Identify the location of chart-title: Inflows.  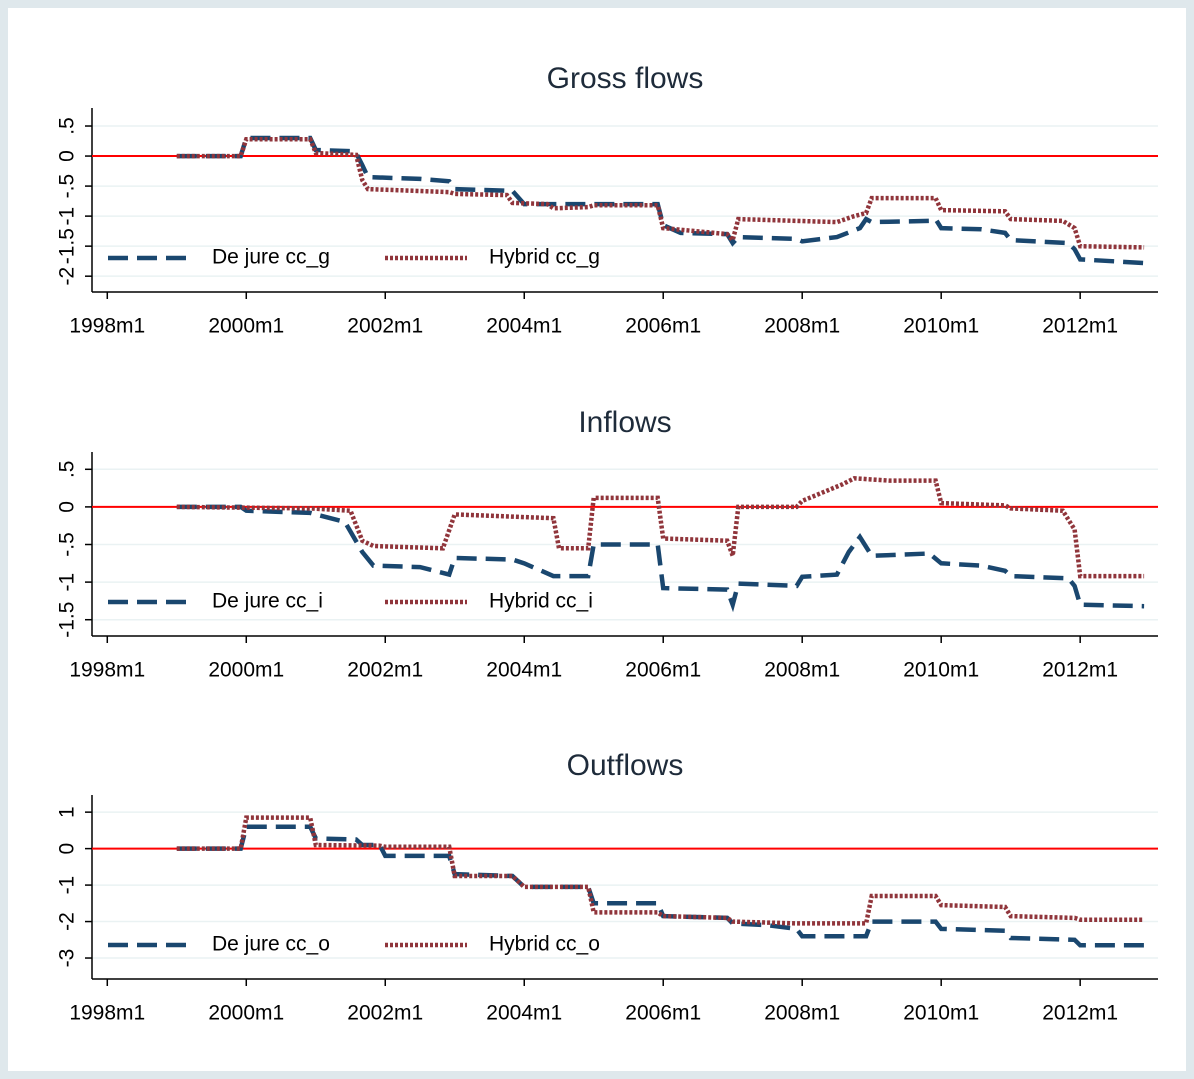
(624, 422).